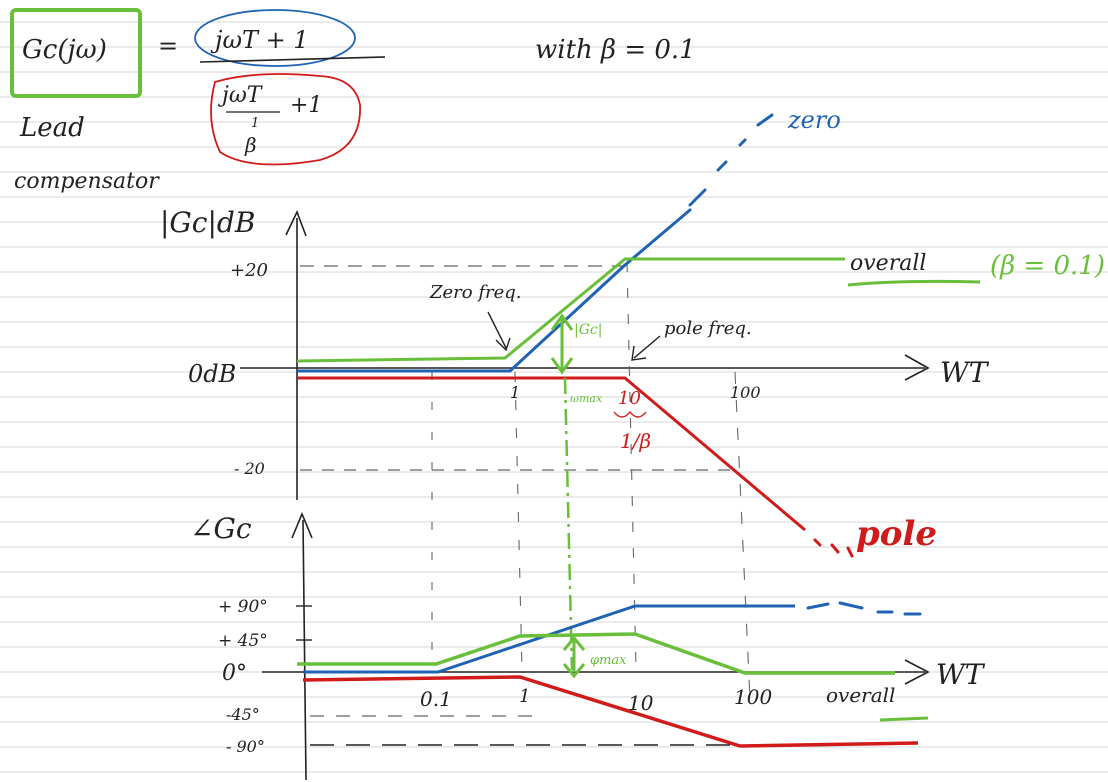 Image resolution: width=1108 pixels, height=782 pixels. I want to click on inv-beta-brace, so click(630, 414).